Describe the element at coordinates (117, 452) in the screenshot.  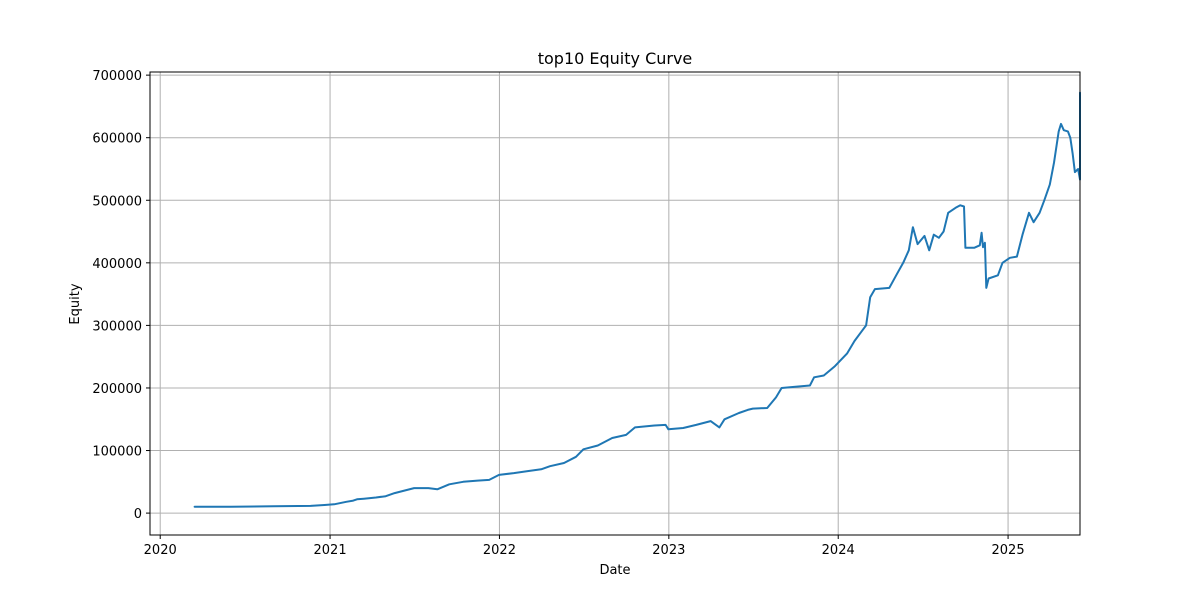
I see `y-tick-label: 100000` at that location.